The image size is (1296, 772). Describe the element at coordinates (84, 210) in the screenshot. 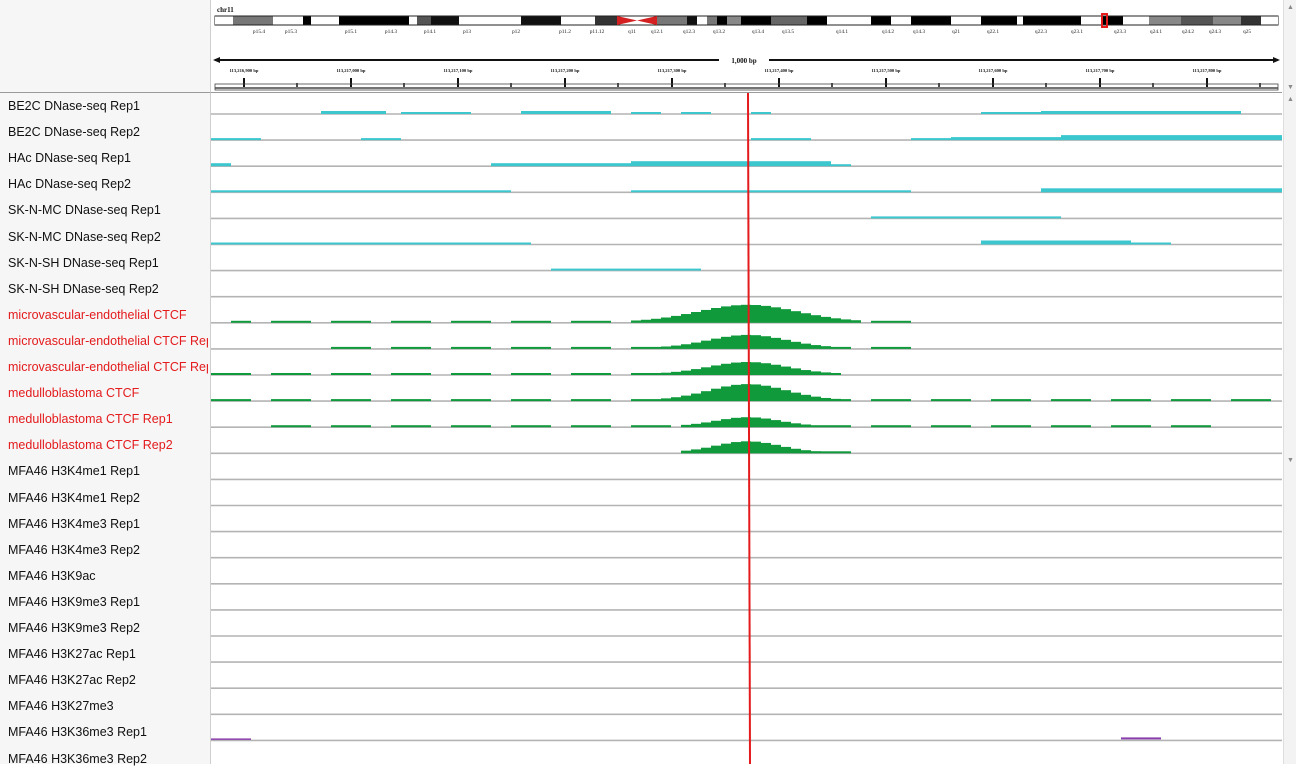

I see `track-name-label: SK-N-MC DNase-seq Rep1` at that location.